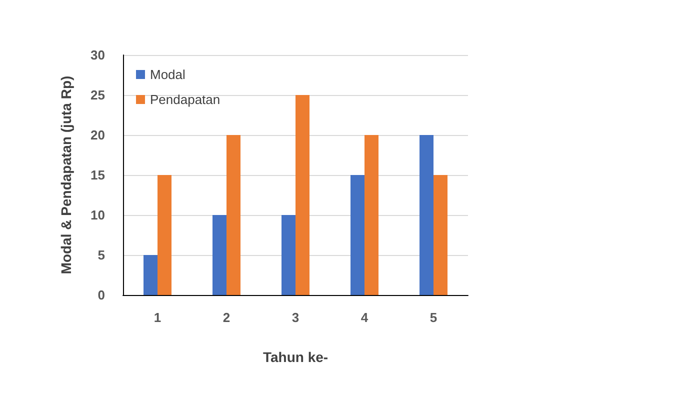  Describe the element at coordinates (296, 317) in the screenshot. I see `x-tick-label: 3` at that location.